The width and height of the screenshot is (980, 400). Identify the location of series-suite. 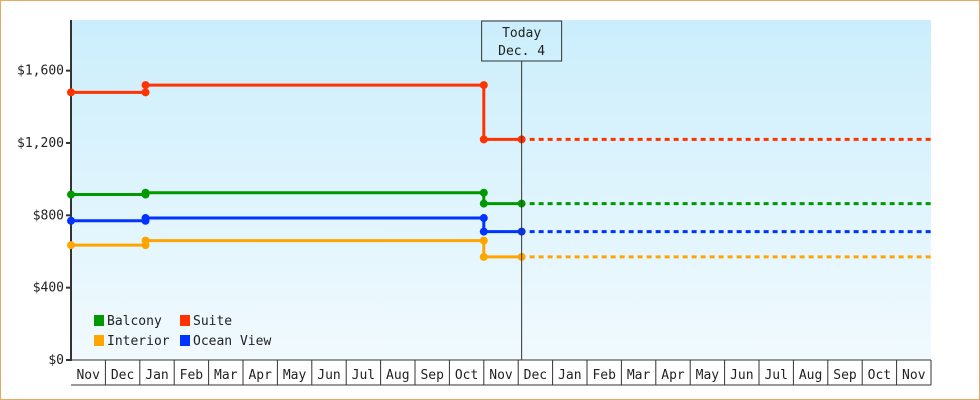
(499, 112).